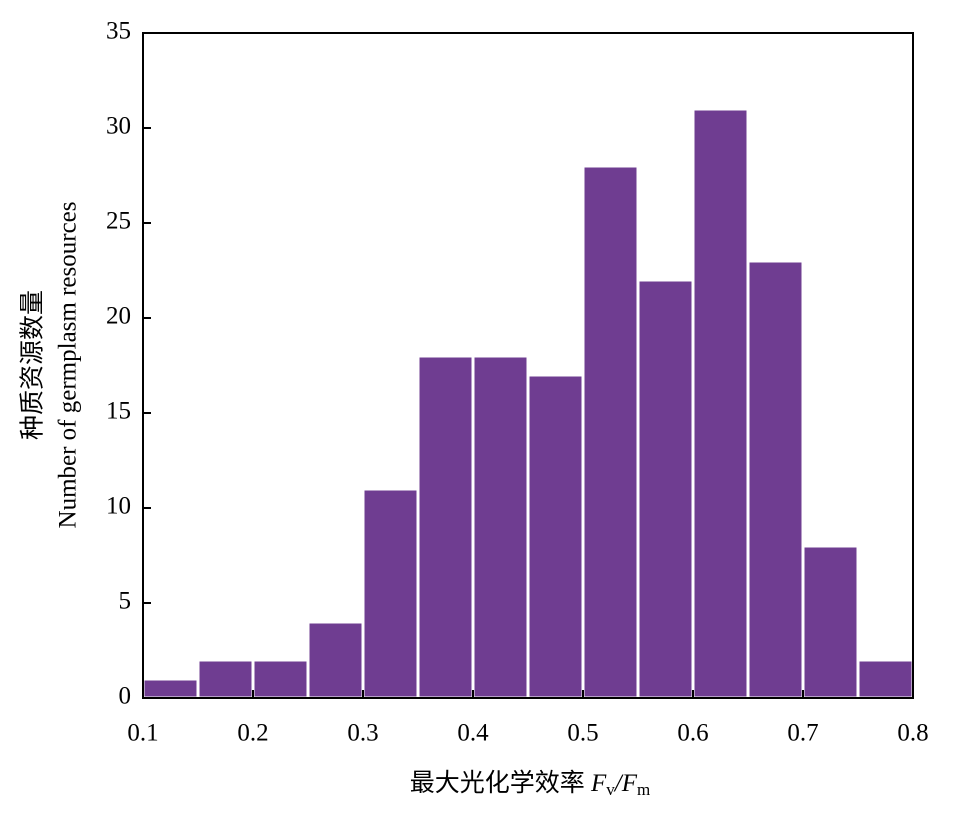  Describe the element at coordinates (598, 783) in the screenshot. I see `x-axis-label-part: F` at that location.